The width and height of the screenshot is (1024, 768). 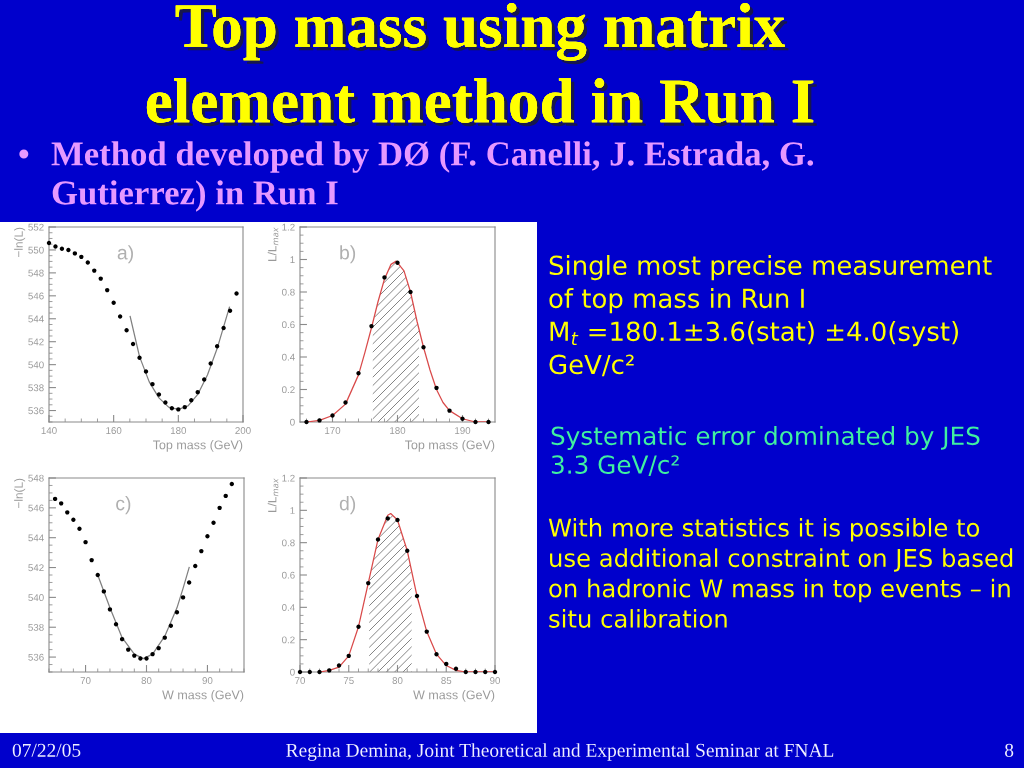 What do you see at coordinates (125, 254) in the screenshot?
I see `annotation: a)` at bounding box center [125, 254].